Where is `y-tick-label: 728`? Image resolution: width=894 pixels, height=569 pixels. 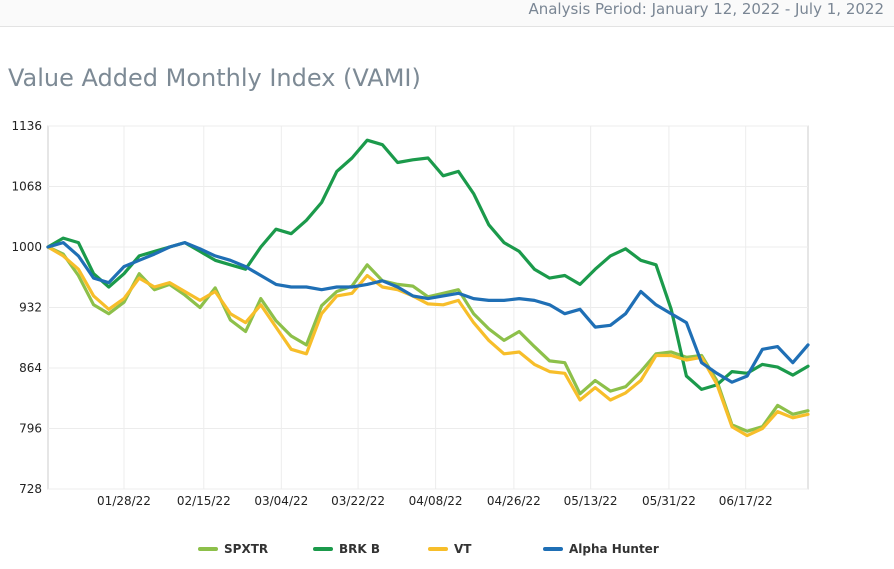 y-tick-label: 728 is located at coordinates (30, 489).